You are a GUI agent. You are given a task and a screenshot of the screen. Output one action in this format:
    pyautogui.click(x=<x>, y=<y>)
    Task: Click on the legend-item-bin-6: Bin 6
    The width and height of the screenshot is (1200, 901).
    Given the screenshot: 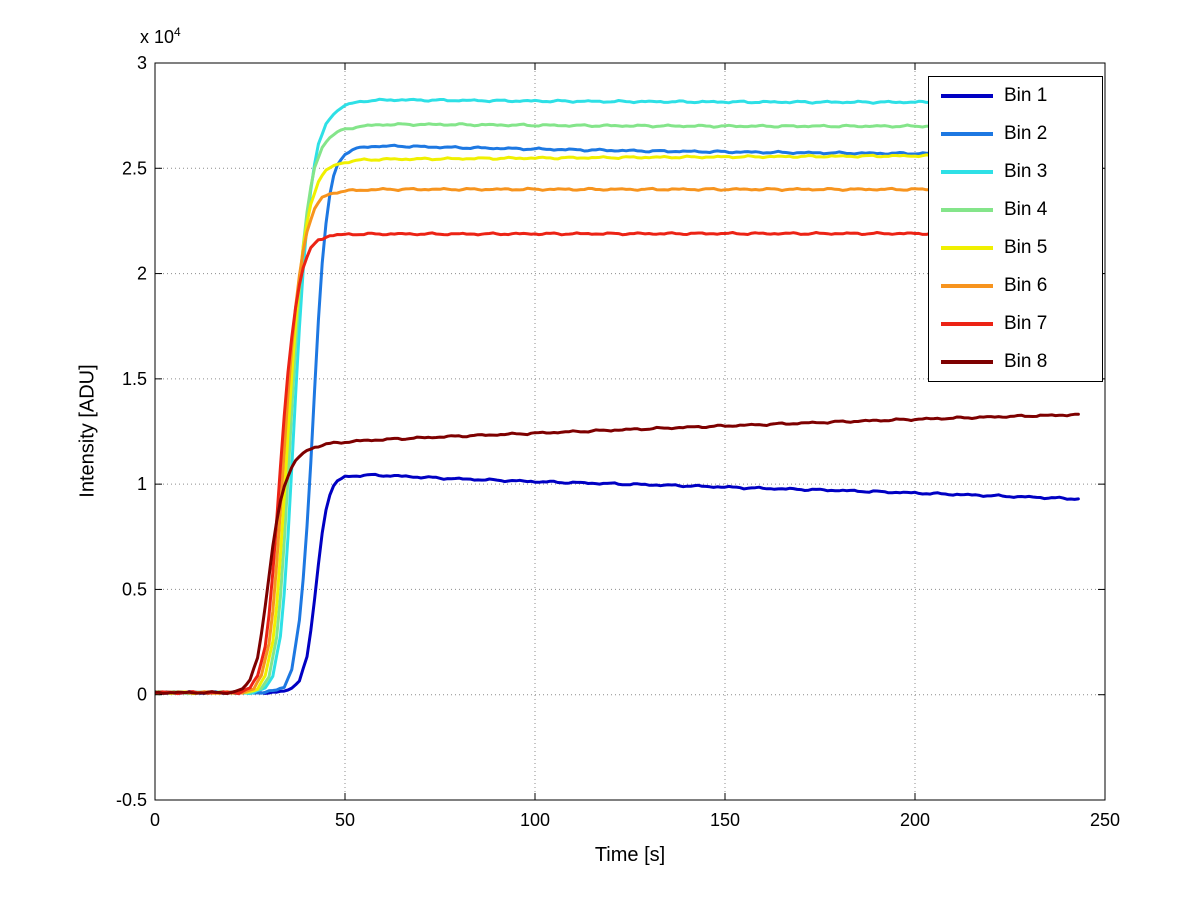 What is the action you would take?
    pyautogui.click(x=1015, y=286)
    